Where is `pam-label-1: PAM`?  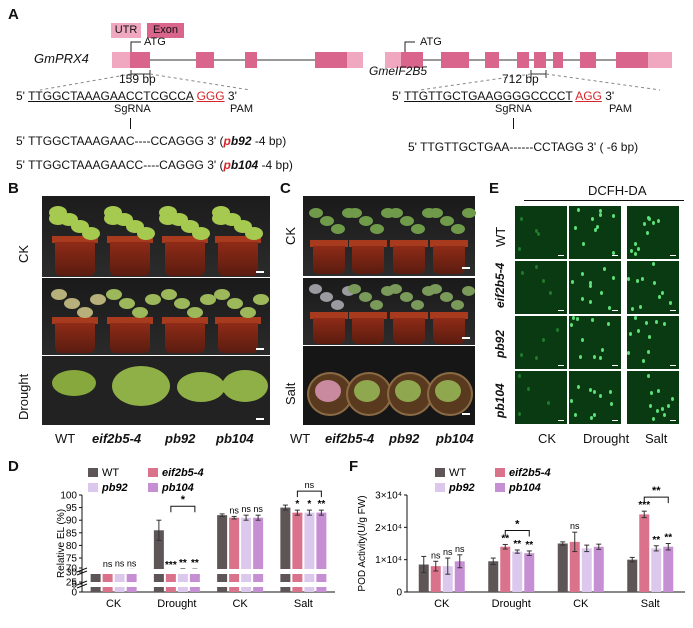 pam-label-1: PAM is located at coordinates (242, 109).